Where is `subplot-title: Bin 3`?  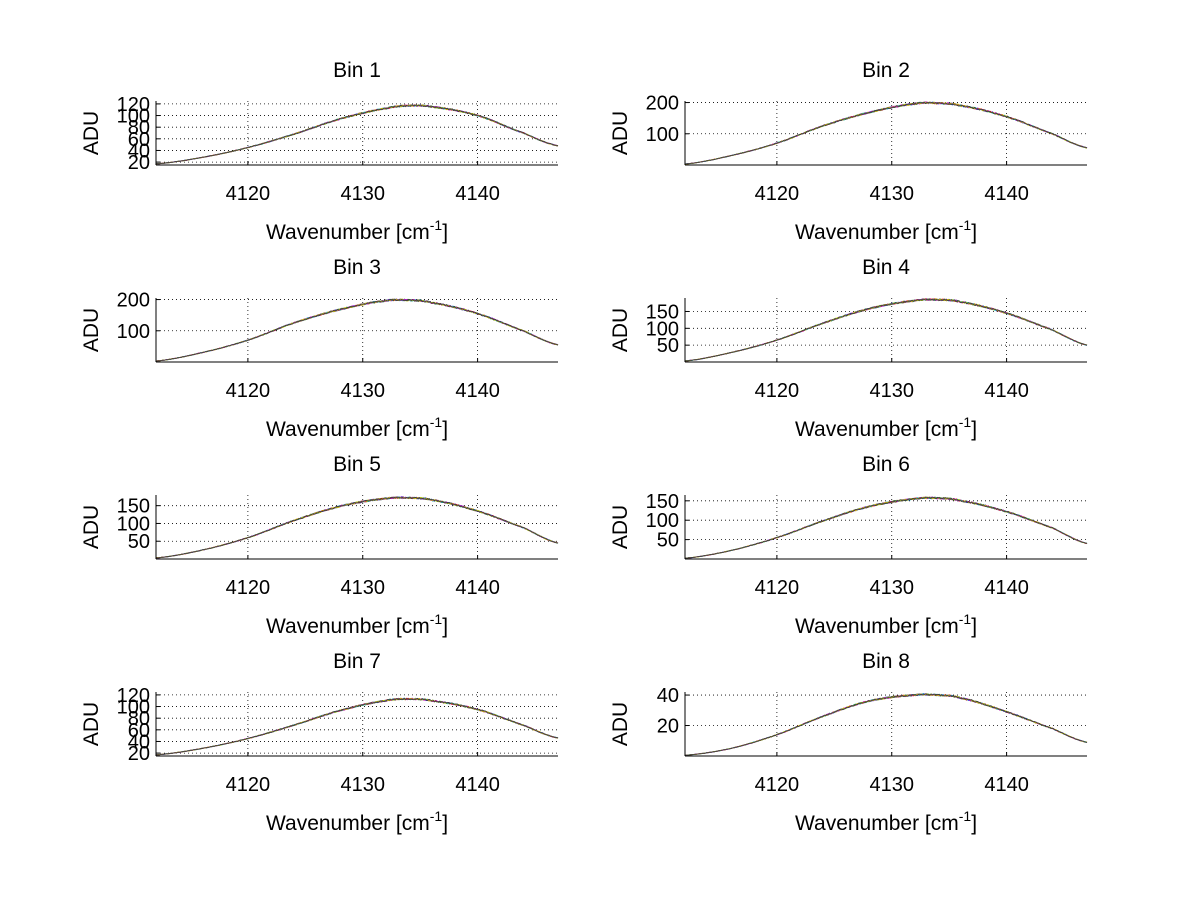 subplot-title: Bin 3 is located at coordinates (357, 267).